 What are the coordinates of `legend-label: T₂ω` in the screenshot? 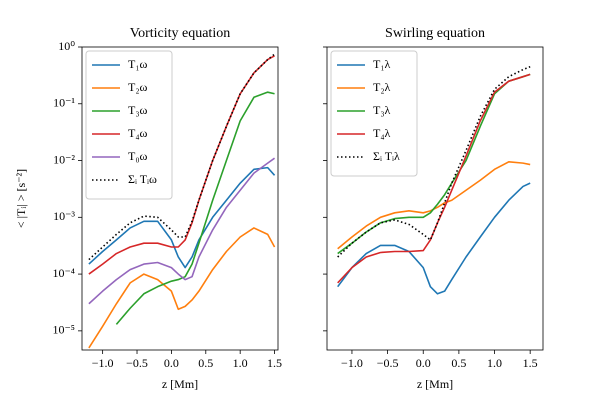 It's located at (138, 87).